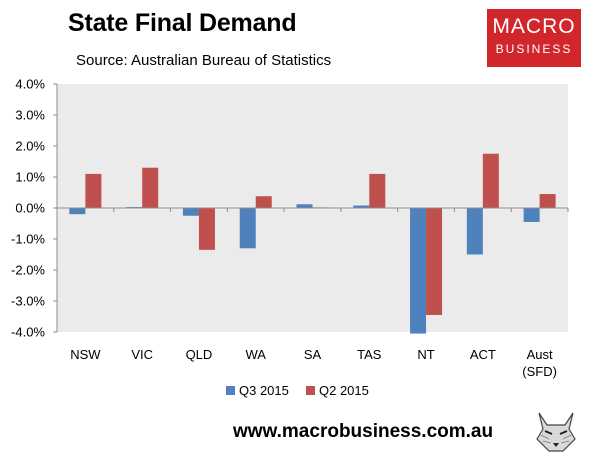  I want to click on y-tick-label: -1.0%, so click(28, 239).